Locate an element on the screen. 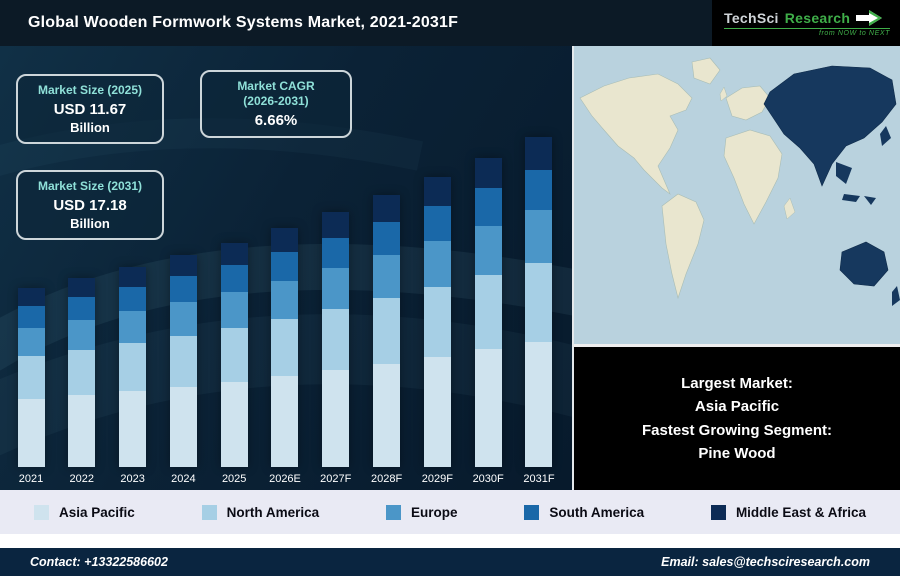  logo-brand-text: TechSci is located at coordinates (751, 17).